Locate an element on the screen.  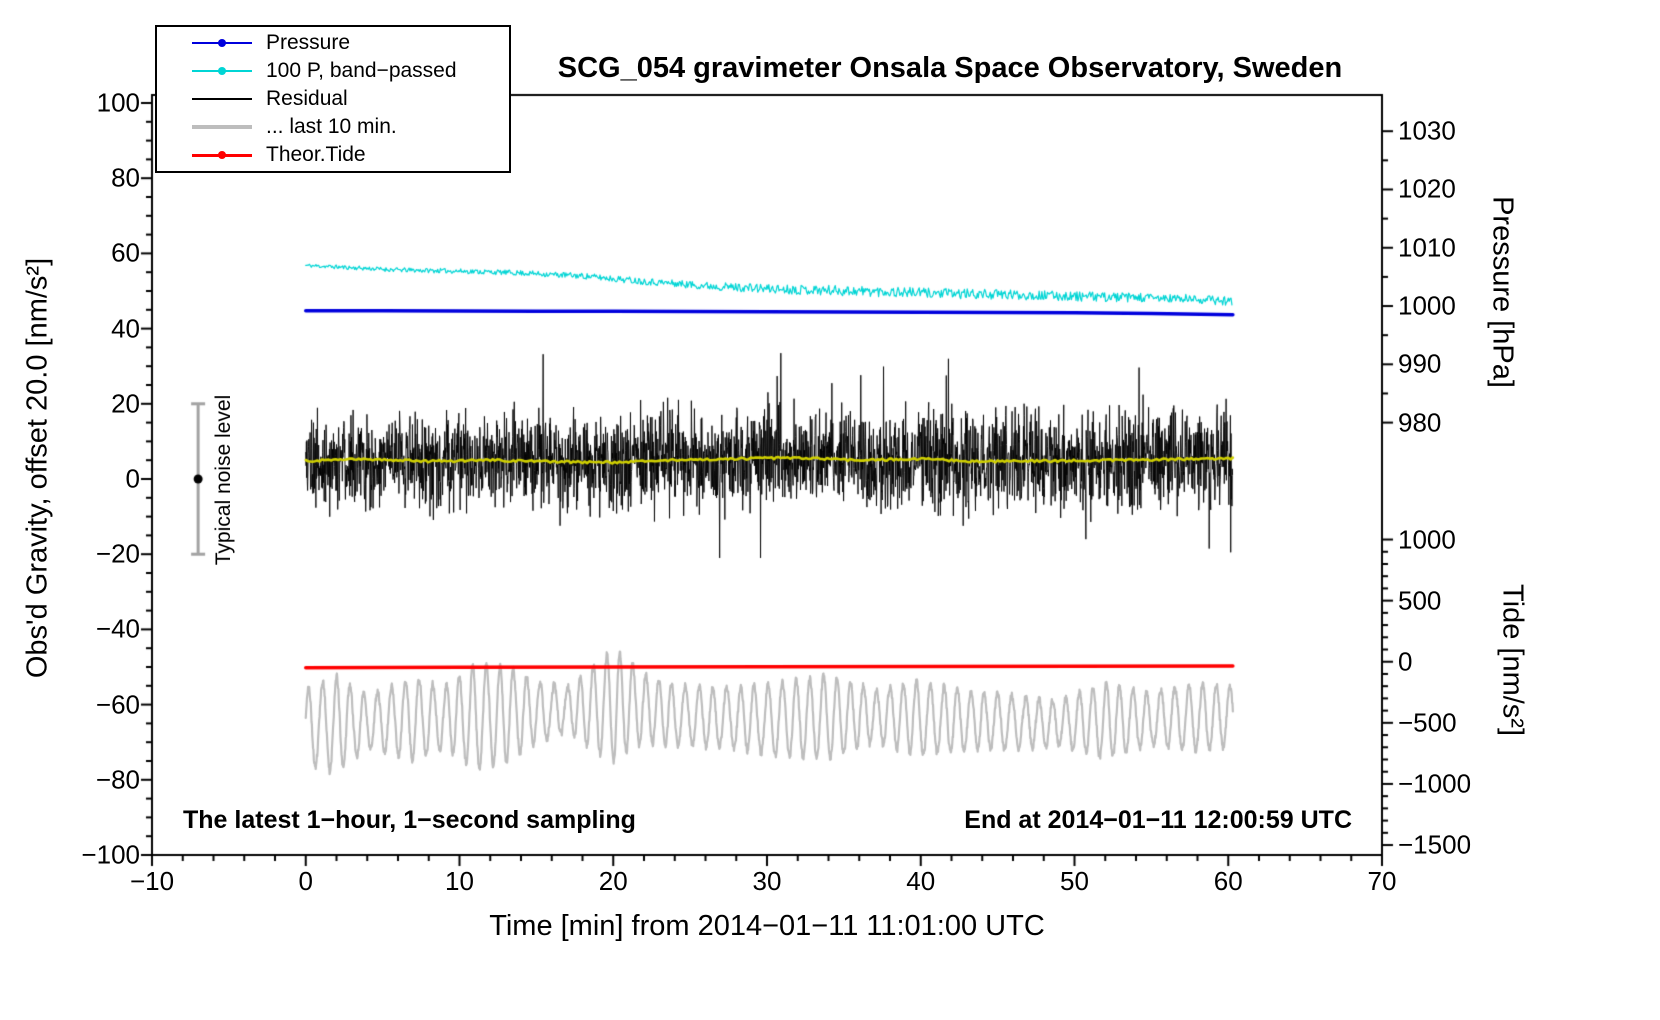
theor-tide-dot-icon is located at coordinates (222, 155).